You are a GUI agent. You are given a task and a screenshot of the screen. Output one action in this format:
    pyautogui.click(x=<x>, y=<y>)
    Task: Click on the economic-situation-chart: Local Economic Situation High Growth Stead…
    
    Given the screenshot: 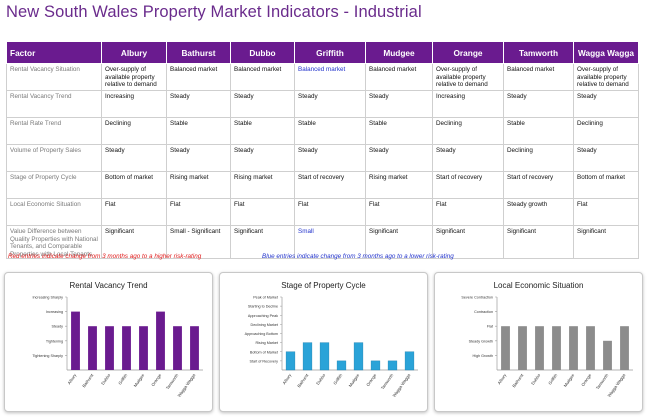 What is the action you would take?
    pyautogui.click(x=547, y=339)
    